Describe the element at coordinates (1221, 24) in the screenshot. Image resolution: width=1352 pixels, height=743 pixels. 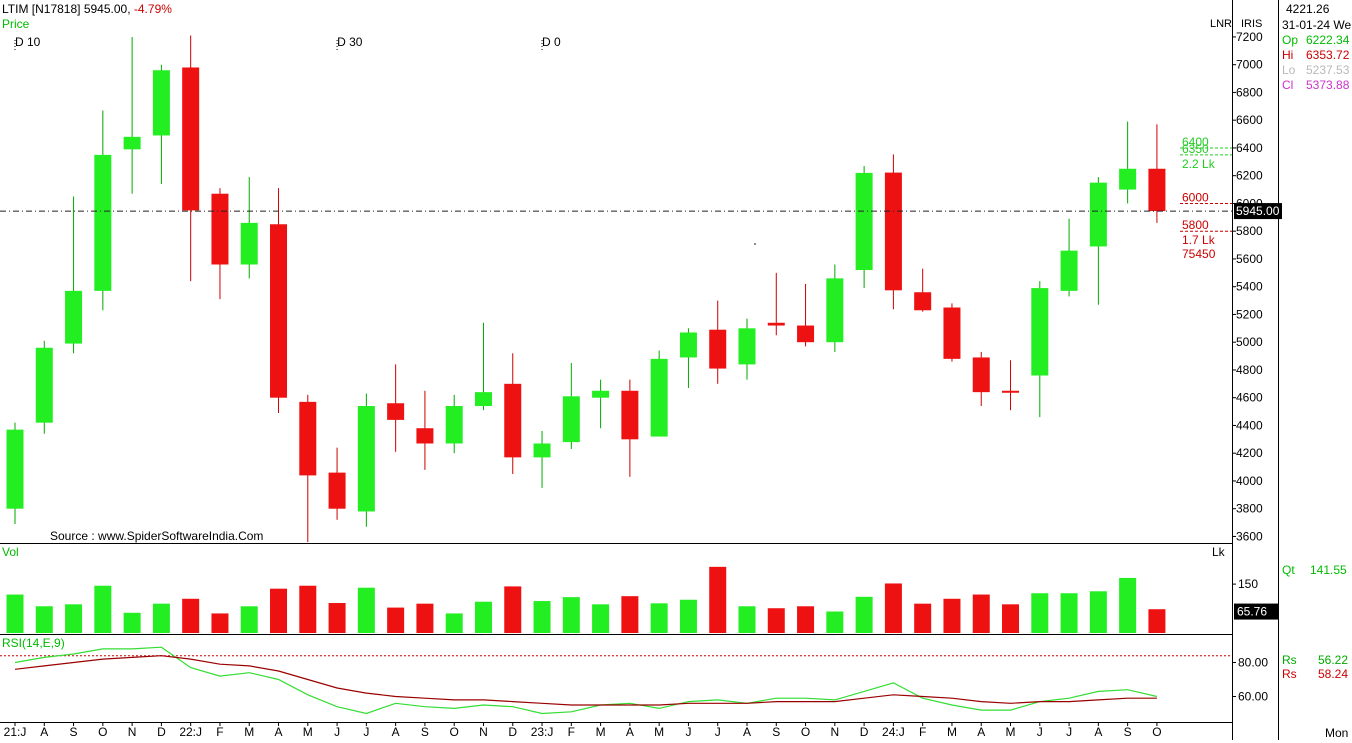
I see `pane-corner-label-1: LNR` at that location.